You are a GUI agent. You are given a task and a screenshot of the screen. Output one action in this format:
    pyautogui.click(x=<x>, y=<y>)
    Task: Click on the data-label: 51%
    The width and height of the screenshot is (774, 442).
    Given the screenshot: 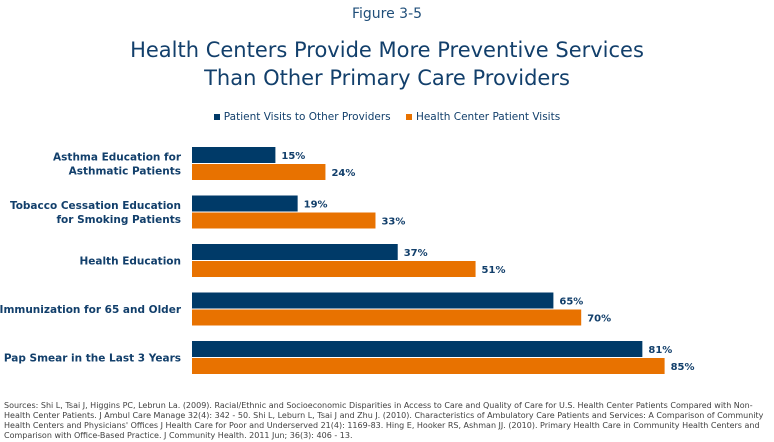 What is the action you would take?
    pyautogui.click(x=494, y=270)
    